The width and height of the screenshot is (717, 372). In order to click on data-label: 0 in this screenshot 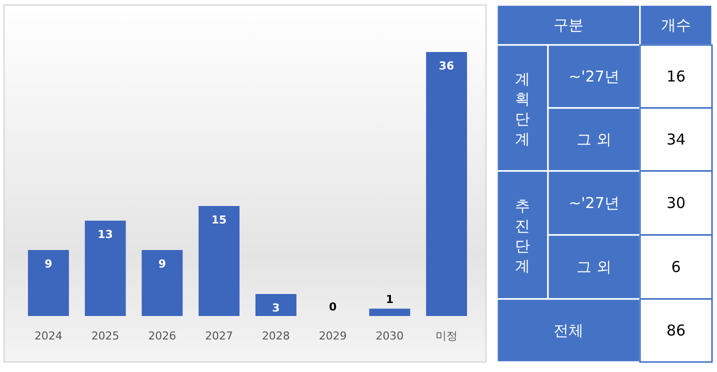, I will do `click(332, 307)`.